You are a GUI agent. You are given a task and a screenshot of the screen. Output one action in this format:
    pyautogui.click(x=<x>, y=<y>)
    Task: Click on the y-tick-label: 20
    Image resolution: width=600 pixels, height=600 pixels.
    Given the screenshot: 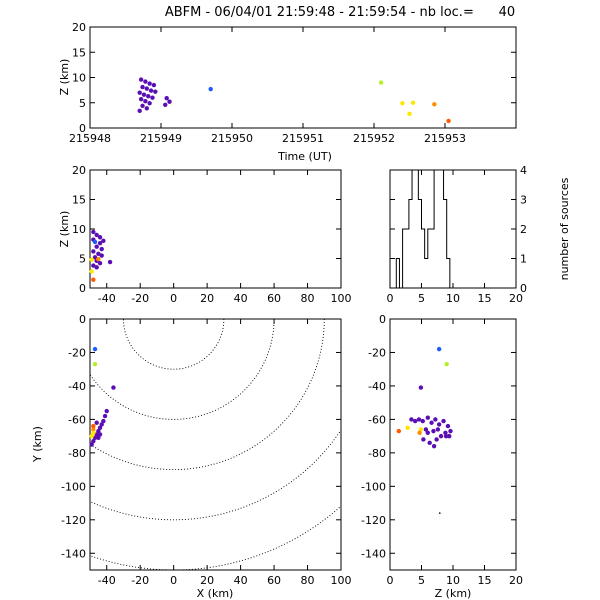 What is the action you would take?
    pyautogui.click(x=79, y=170)
    